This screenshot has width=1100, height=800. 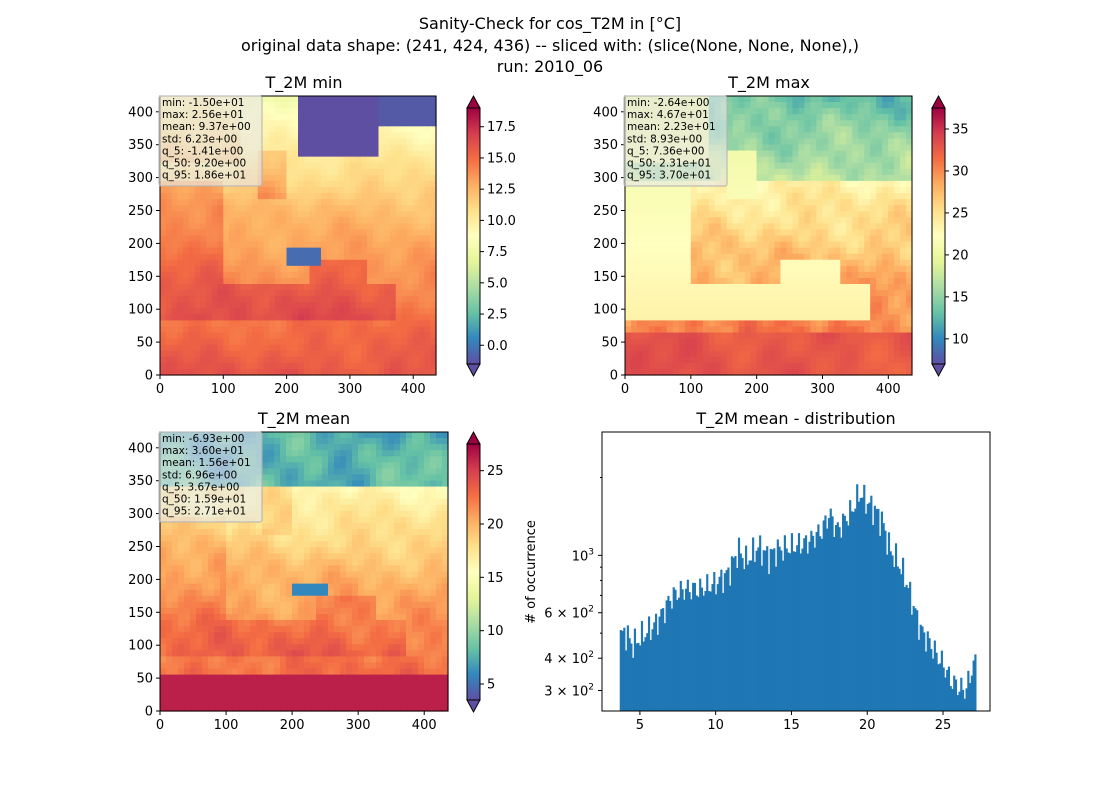 I want to click on stats-line: q_50: 1.59e+01, so click(x=204, y=500).